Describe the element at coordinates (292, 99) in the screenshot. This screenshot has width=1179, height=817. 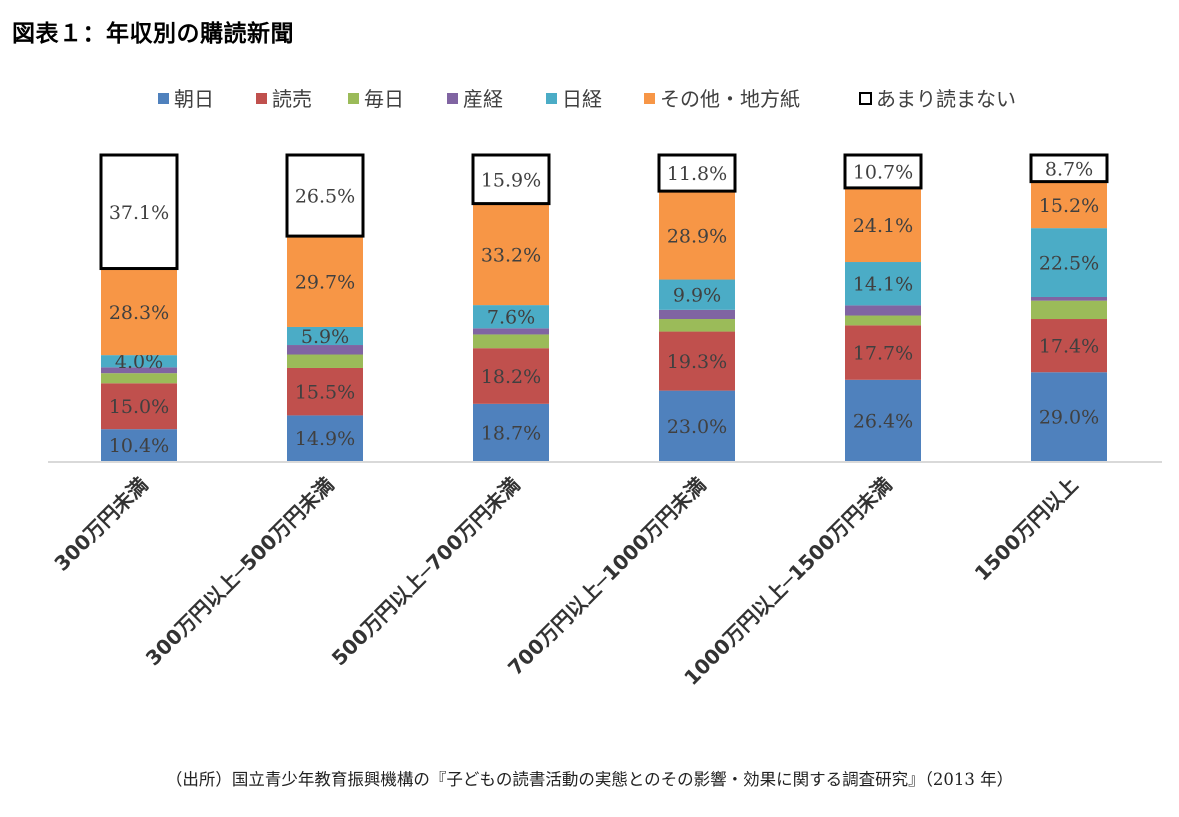
I see `legend-label-2: 読売` at that location.